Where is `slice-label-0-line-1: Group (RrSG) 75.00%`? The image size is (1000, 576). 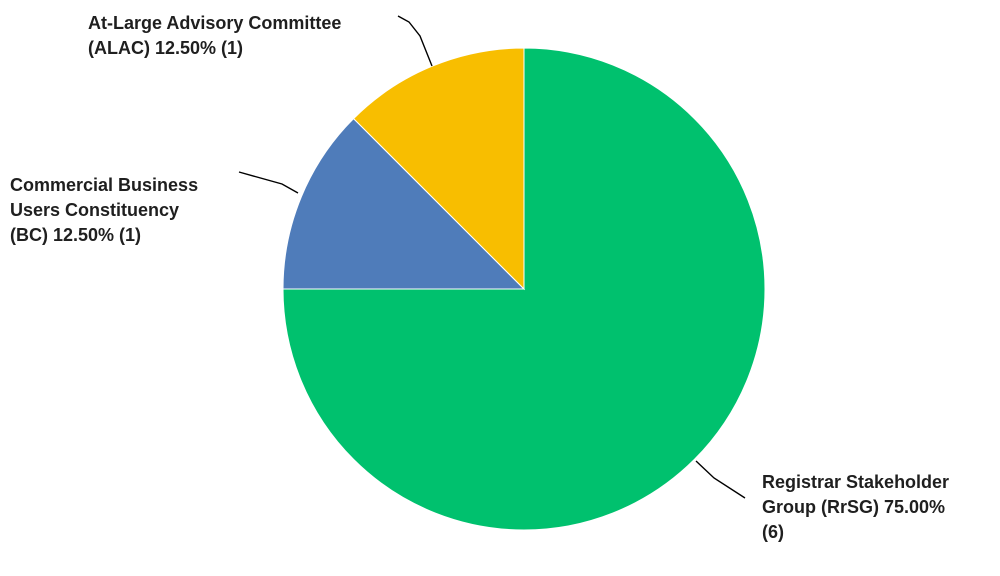
slice-label-0-line-1: Group (RrSG) 75.00% is located at coordinates (853, 507).